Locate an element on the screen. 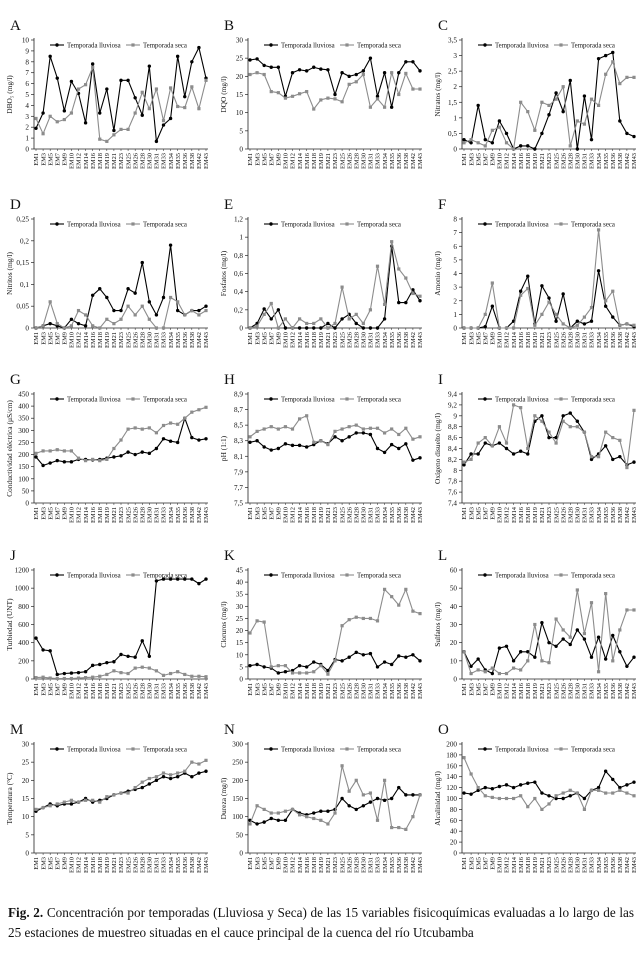  y-tick-label: 8,9 is located at coordinates (238, 395).